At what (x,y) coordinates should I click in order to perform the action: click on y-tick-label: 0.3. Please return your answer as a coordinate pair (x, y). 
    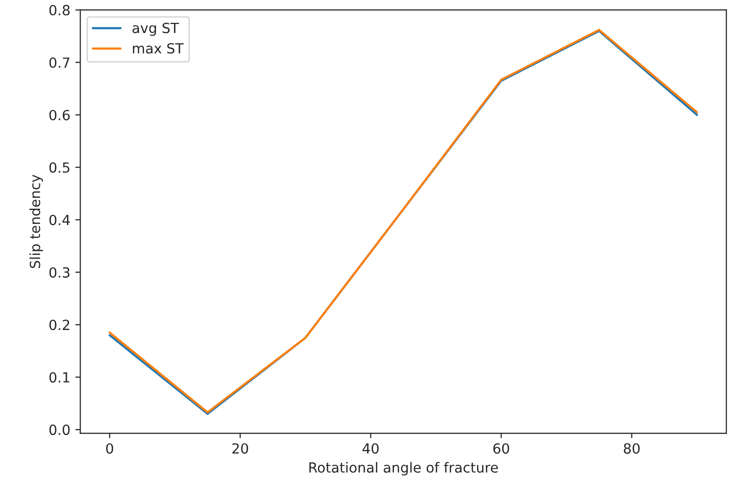
    Looking at the image, I should click on (59, 272).